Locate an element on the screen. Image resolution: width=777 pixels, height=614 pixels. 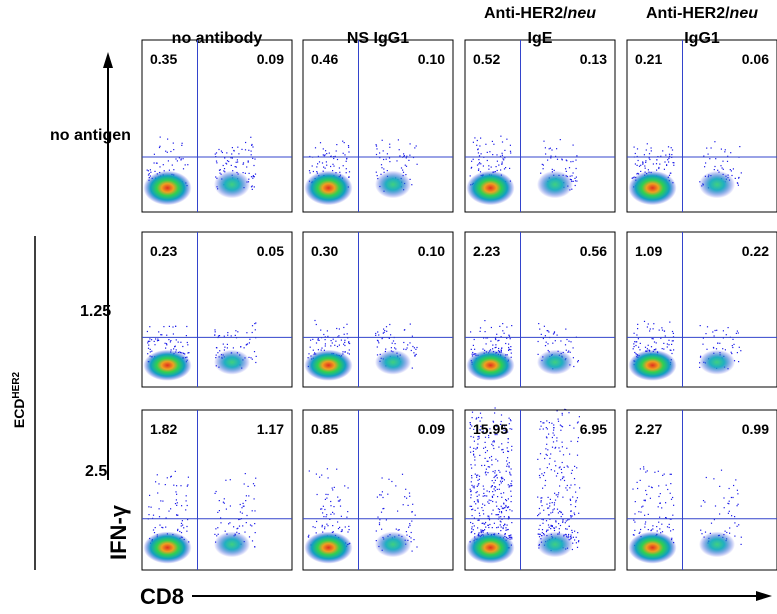
plot-frame is located at coordinates (217, 490).